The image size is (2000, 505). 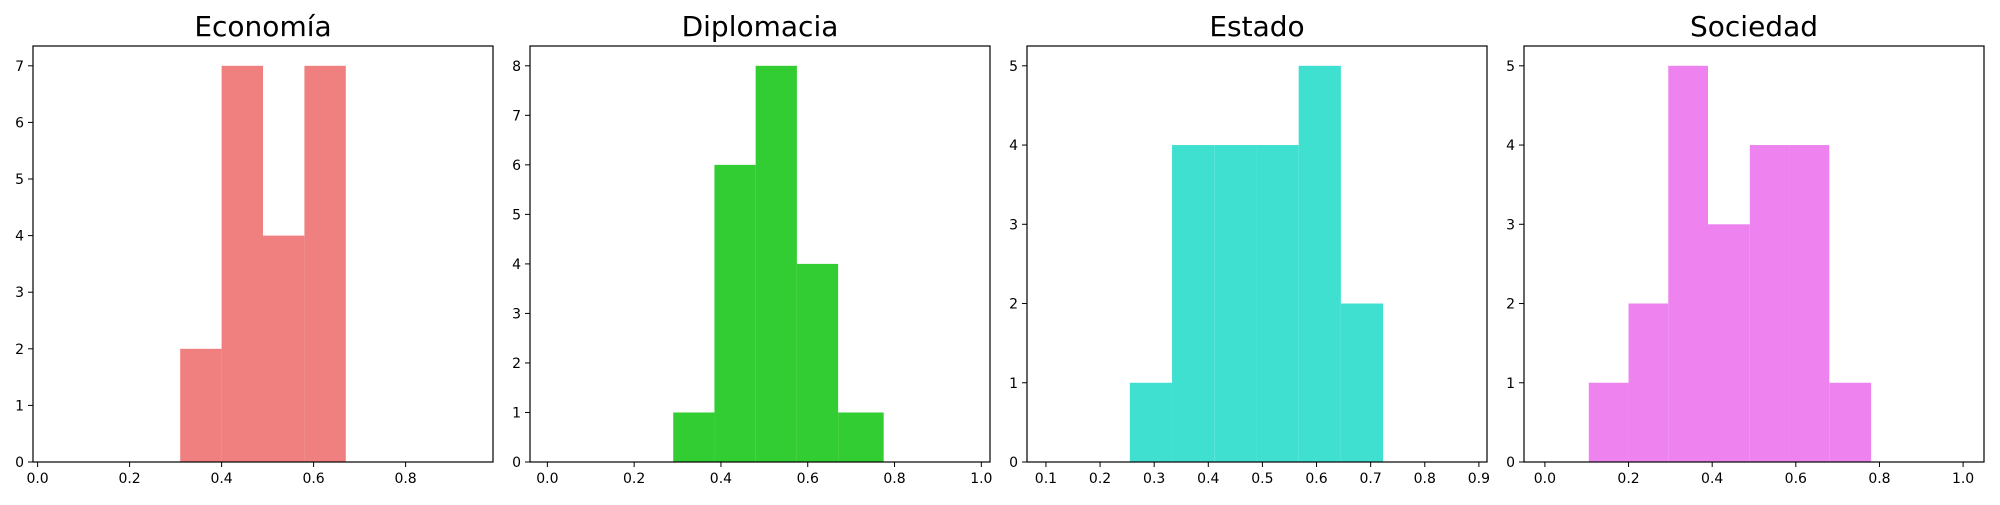 I want to click on chart-title: Diplomacia, so click(x=760, y=26).